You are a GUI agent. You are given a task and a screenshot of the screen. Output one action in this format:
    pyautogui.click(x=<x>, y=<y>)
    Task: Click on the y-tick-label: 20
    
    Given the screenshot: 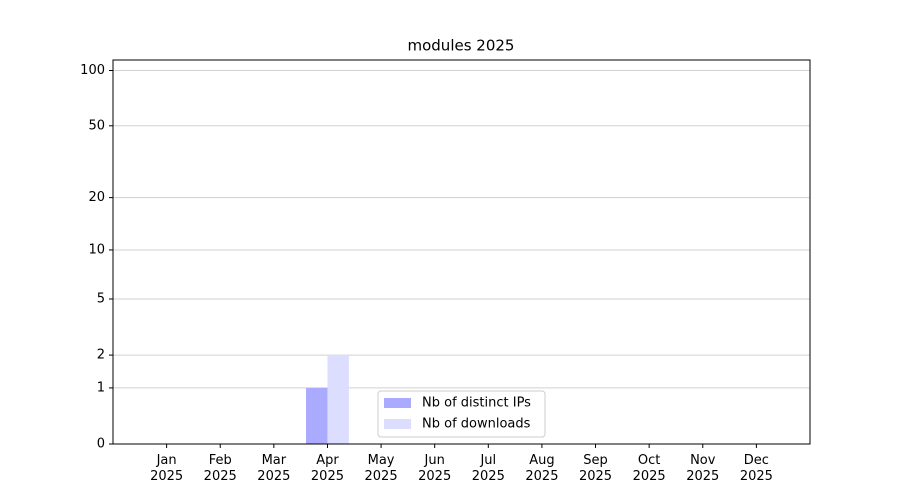 What is the action you would take?
    pyautogui.click(x=96, y=197)
    